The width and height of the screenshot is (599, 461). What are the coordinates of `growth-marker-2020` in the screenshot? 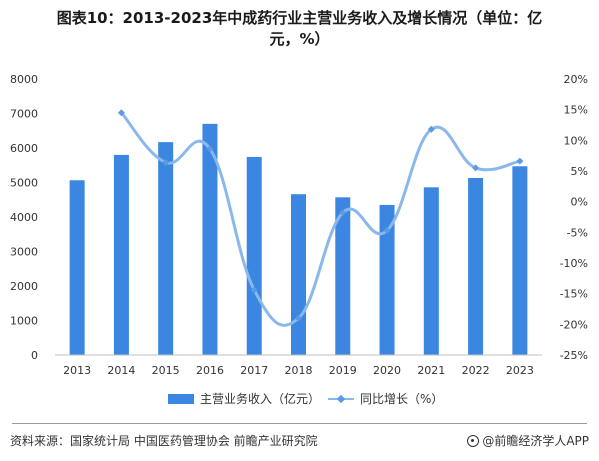 It's located at (387, 230).